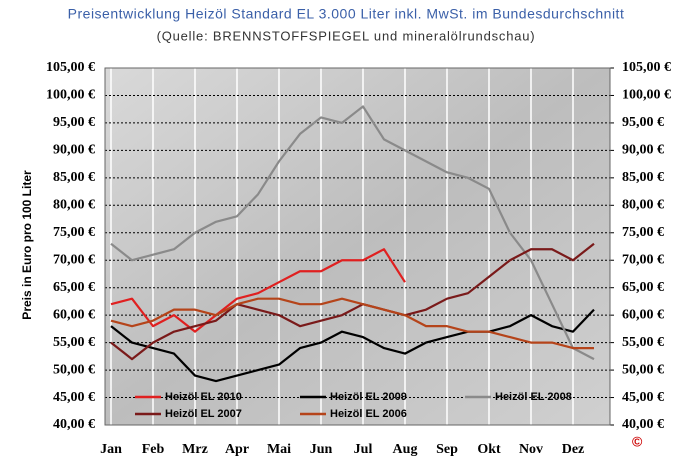 The width and height of the screenshot is (693, 475). What do you see at coordinates (573, 449) in the screenshot?
I see `x-tick-label: Dez` at bounding box center [573, 449].